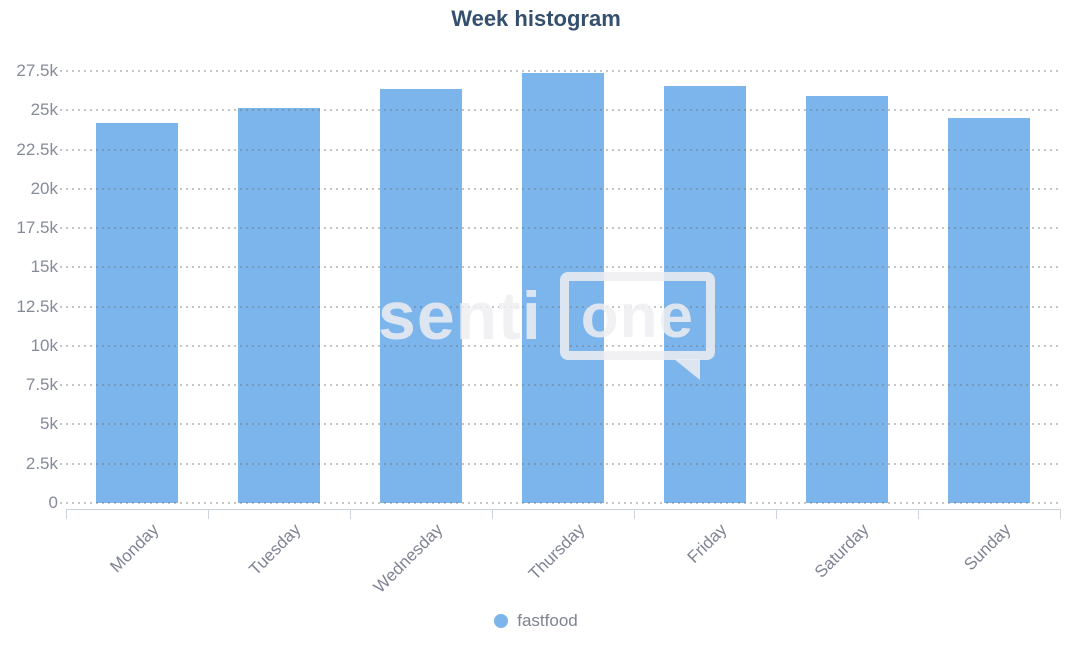 The height and width of the screenshot is (652, 1072). What do you see at coordinates (37, 228) in the screenshot?
I see `y-axis-label-17.5k: 17.5k` at bounding box center [37, 228].